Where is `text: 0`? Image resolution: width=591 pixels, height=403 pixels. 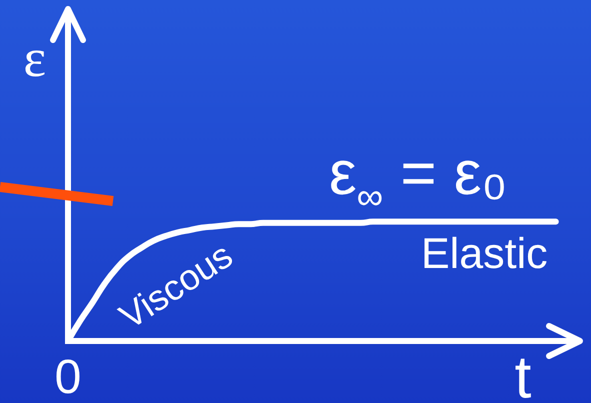 text: 0 is located at coordinates (68, 376).